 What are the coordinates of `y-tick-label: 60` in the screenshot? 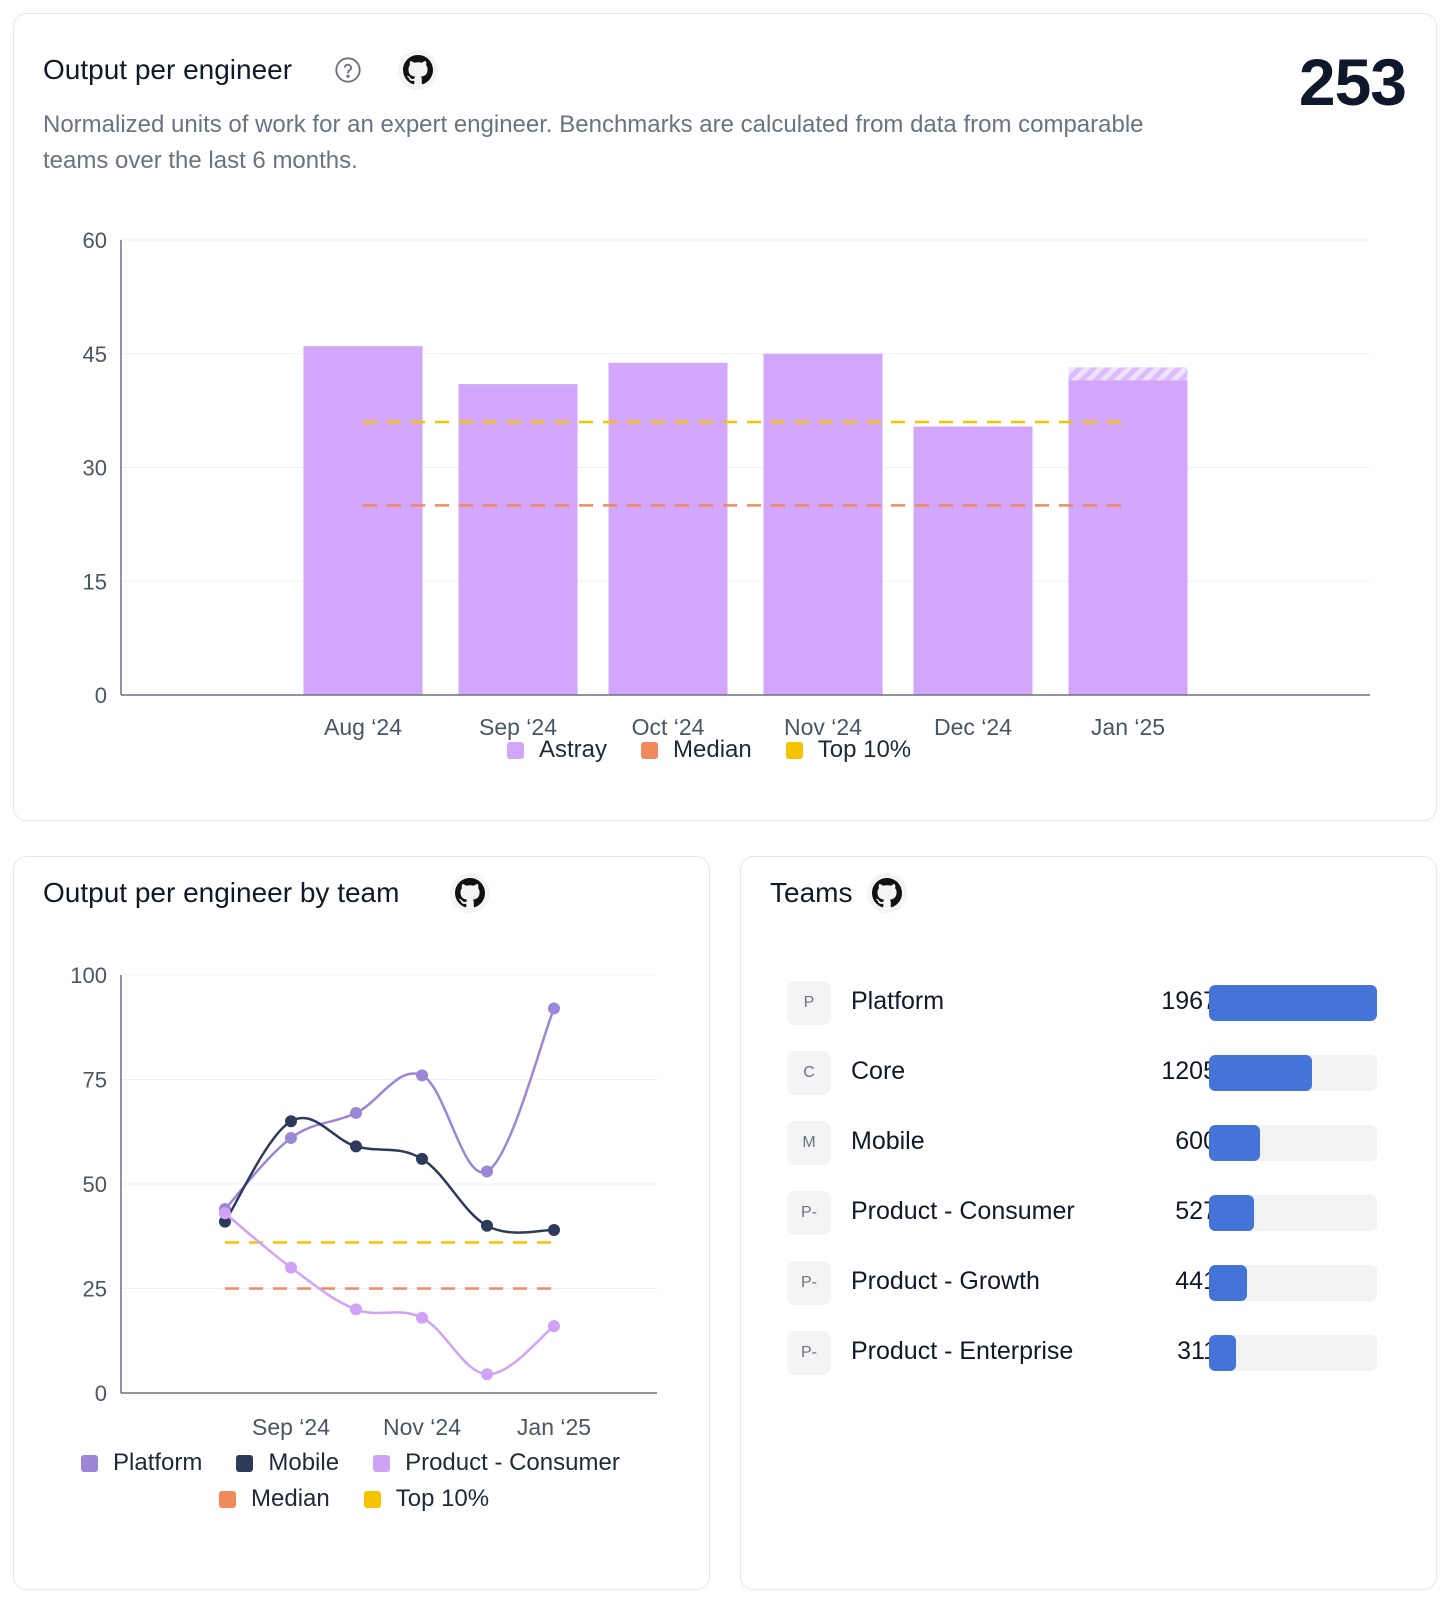 It's located at (95, 240).